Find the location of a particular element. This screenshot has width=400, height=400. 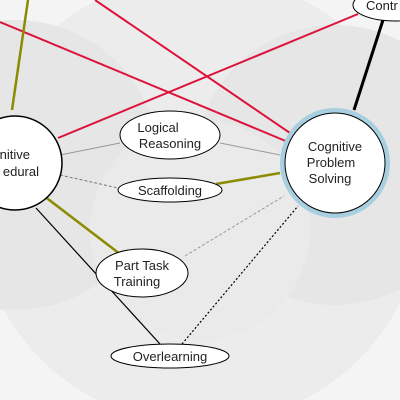

node-scaffolding-shape is located at coordinates (170, 190).